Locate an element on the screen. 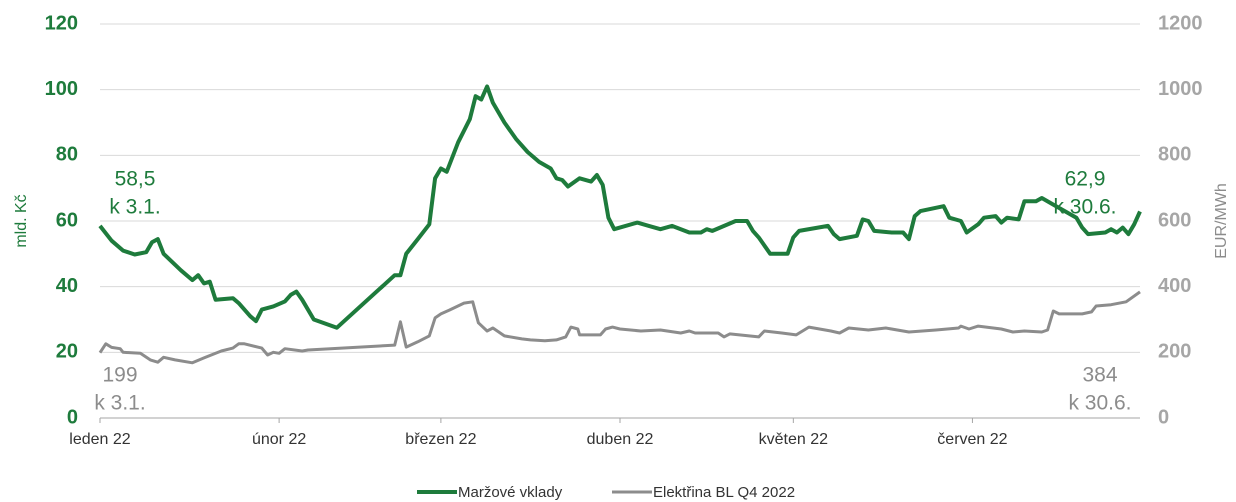 Image resolution: width=1236 pixels, height=502 pixels. y-tick-label: 120 is located at coordinates (61, 23).